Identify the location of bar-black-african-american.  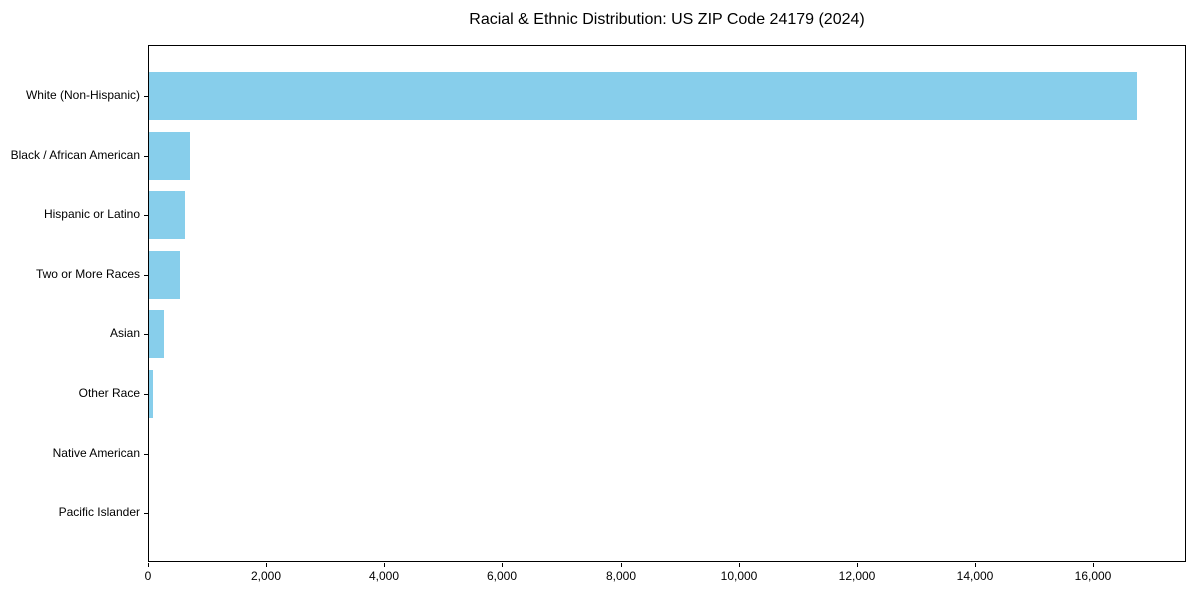
(169, 156).